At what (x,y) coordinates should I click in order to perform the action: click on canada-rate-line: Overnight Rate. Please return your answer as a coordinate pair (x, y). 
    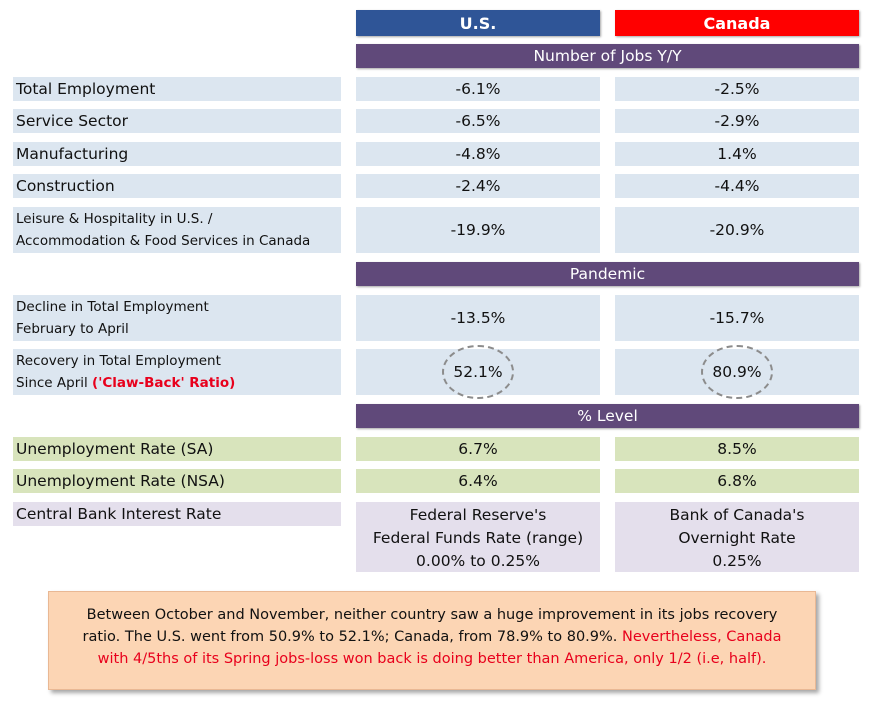
    Looking at the image, I should click on (737, 538).